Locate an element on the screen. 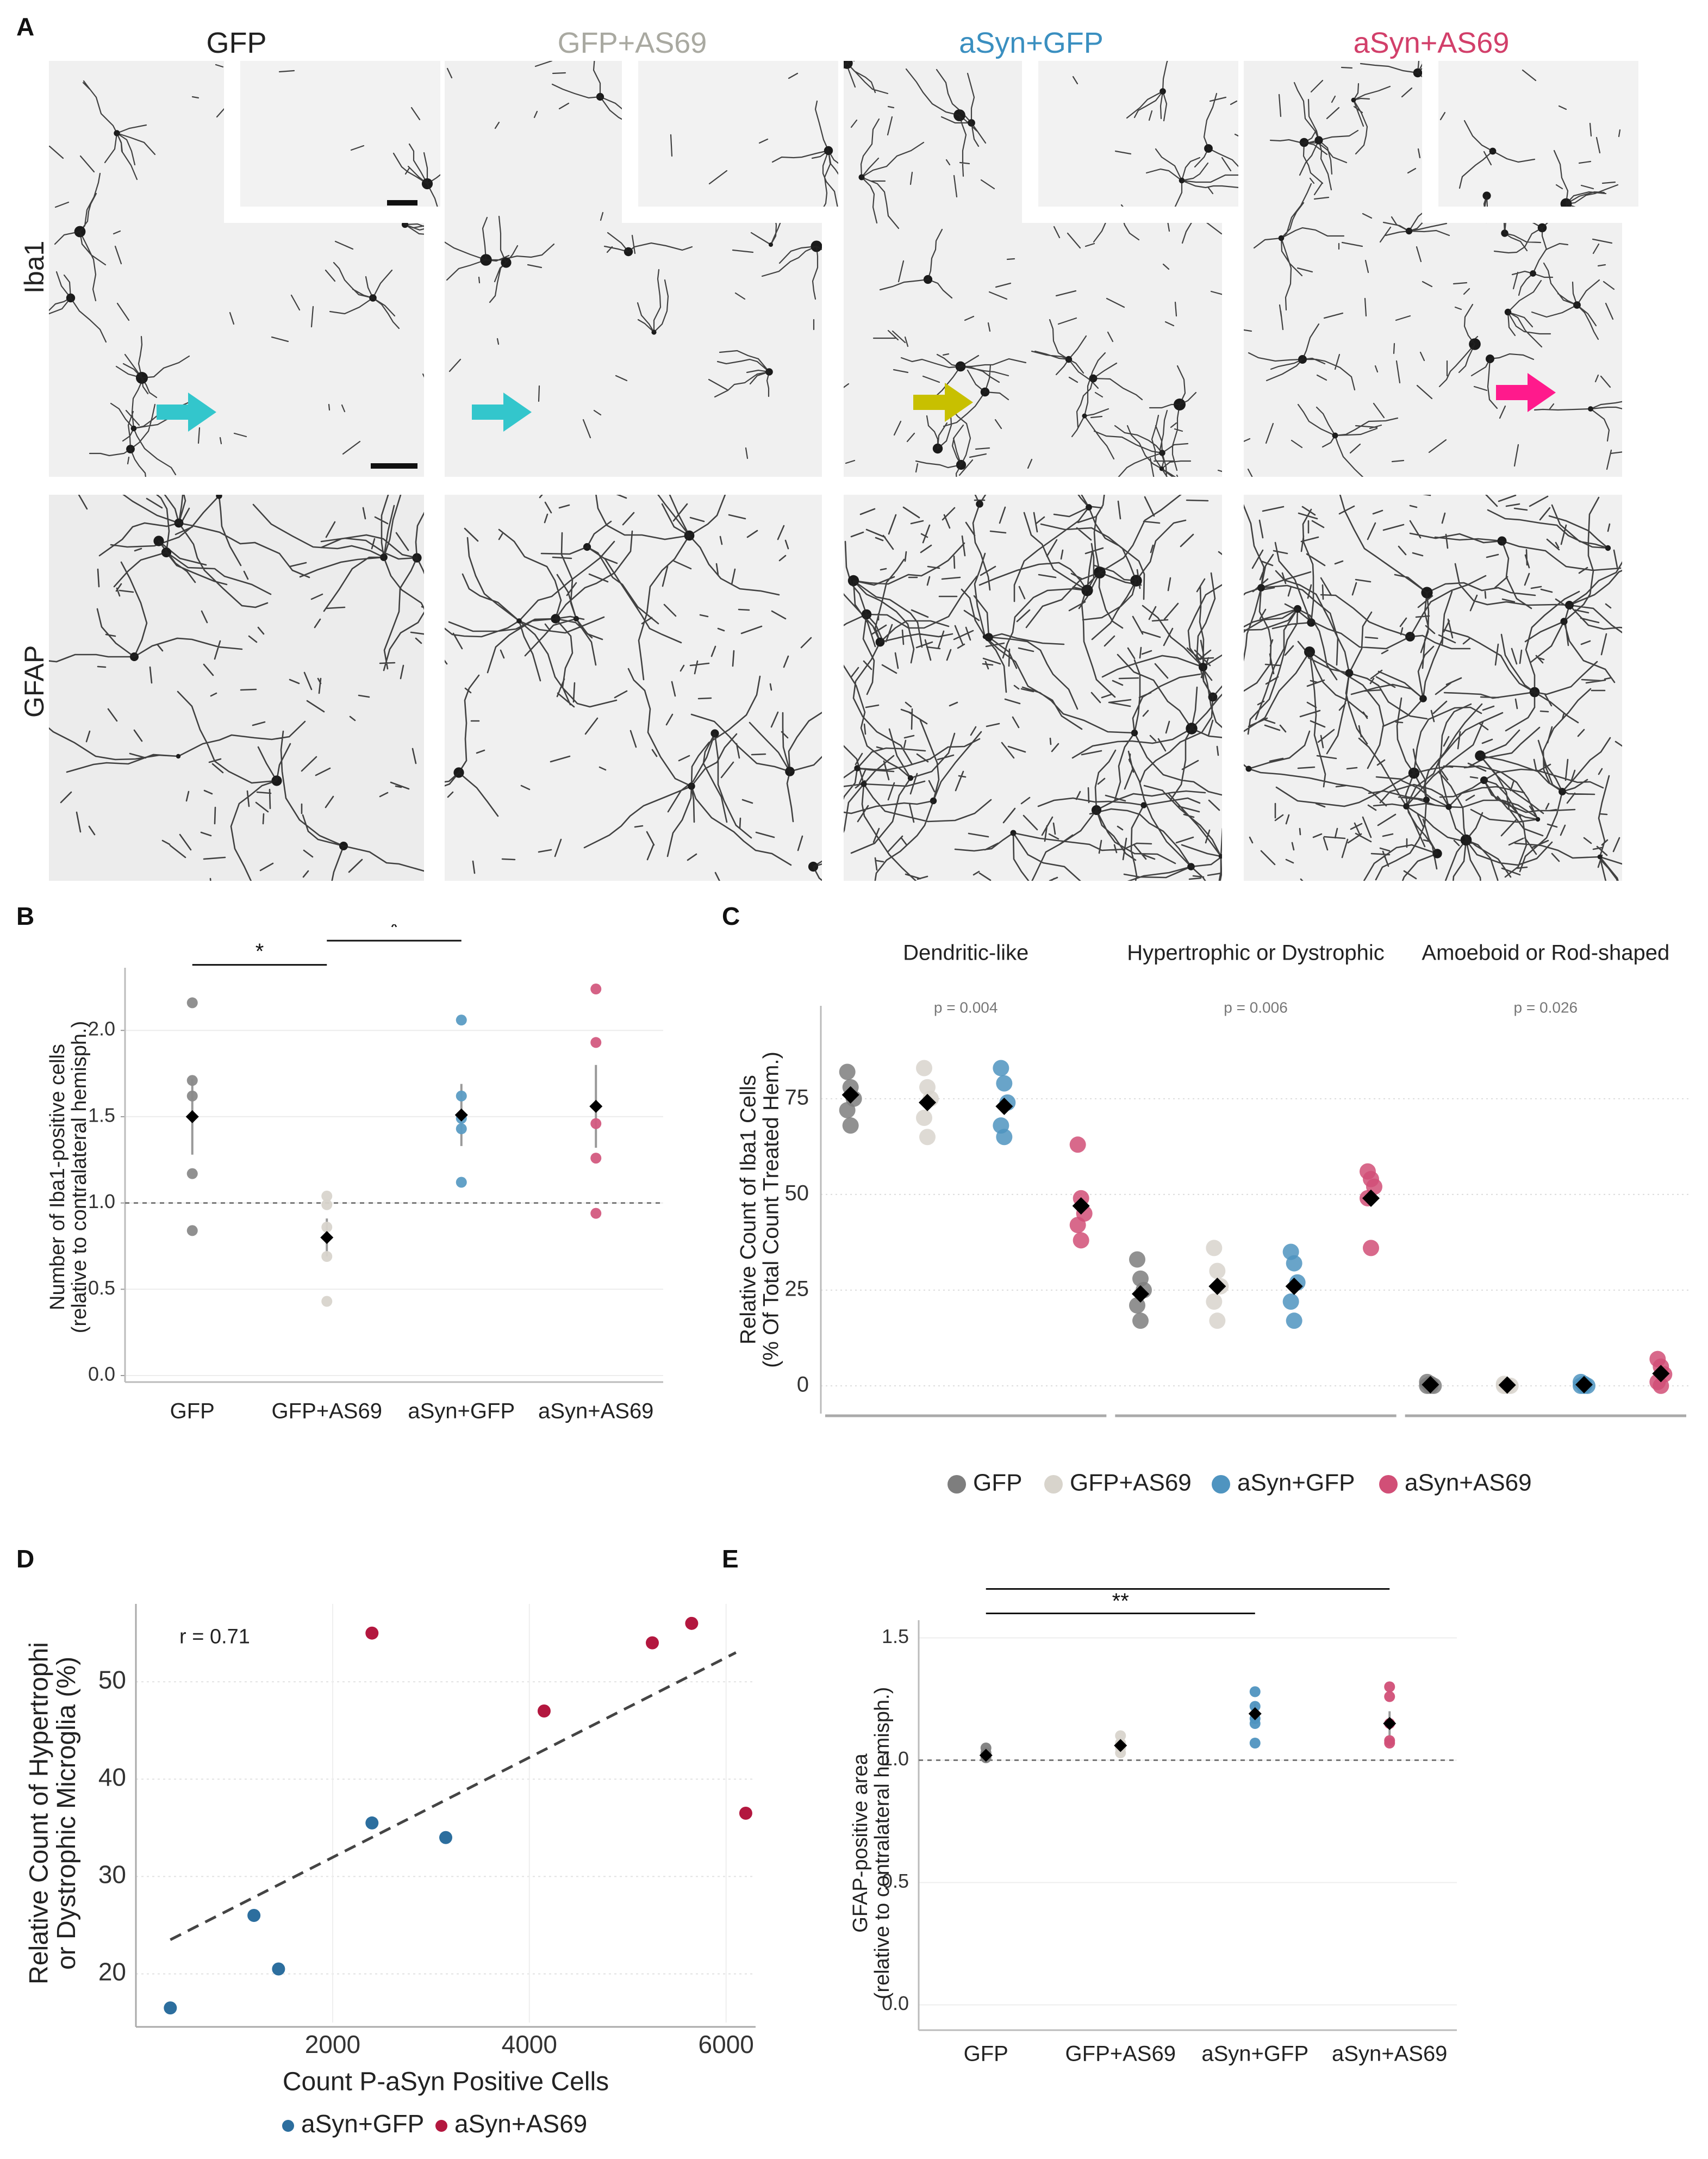 The height and width of the screenshot is (2159, 1708). panel-letter-c: C is located at coordinates (731, 916).